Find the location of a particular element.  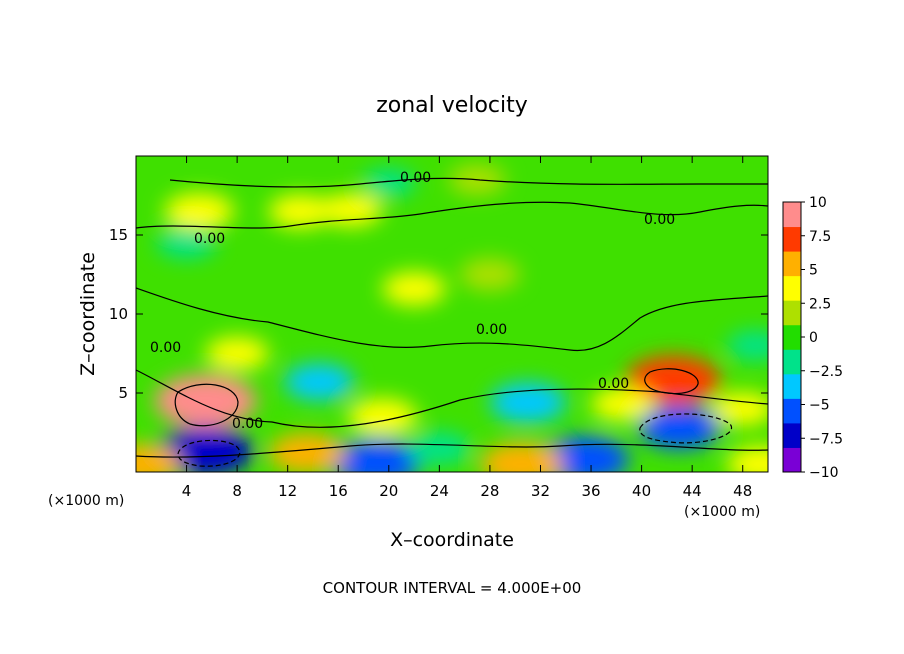

contour-interval-note: CONTOUR INTERVAL = 4.000E+00 is located at coordinates (452, 588).